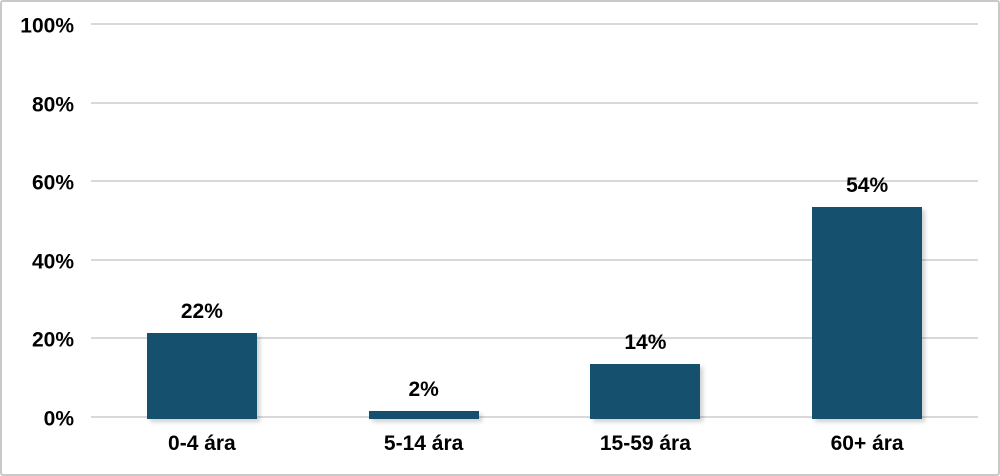 The height and width of the screenshot is (476, 1000). What do you see at coordinates (52, 262) in the screenshot?
I see `y-tick-label: 40%` at bounding box center [52, 262].